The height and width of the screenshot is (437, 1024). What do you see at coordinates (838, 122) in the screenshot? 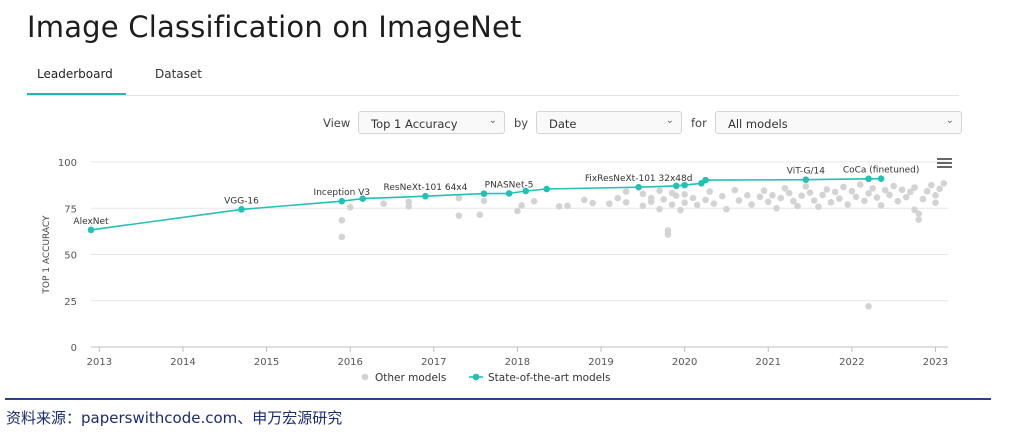
I see `for-select: All models ⌄` at bounding box center [838, 122].